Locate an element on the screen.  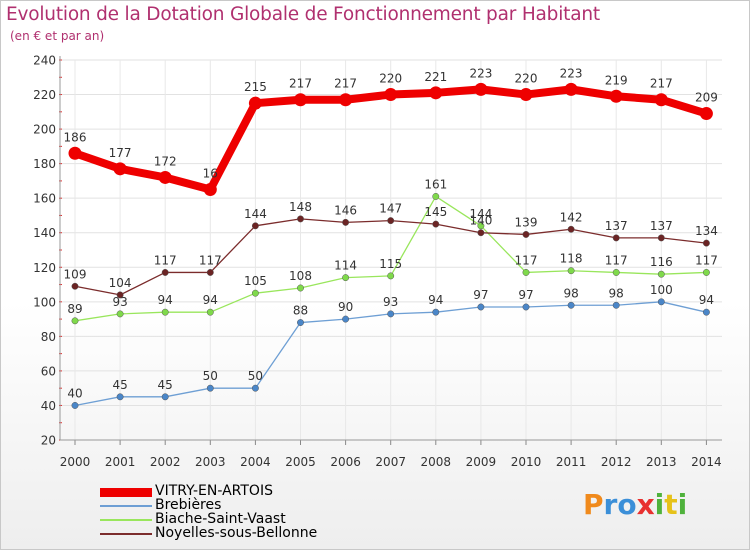
data-label-vitry-2007: 220 is located at coordinates (390, 79).